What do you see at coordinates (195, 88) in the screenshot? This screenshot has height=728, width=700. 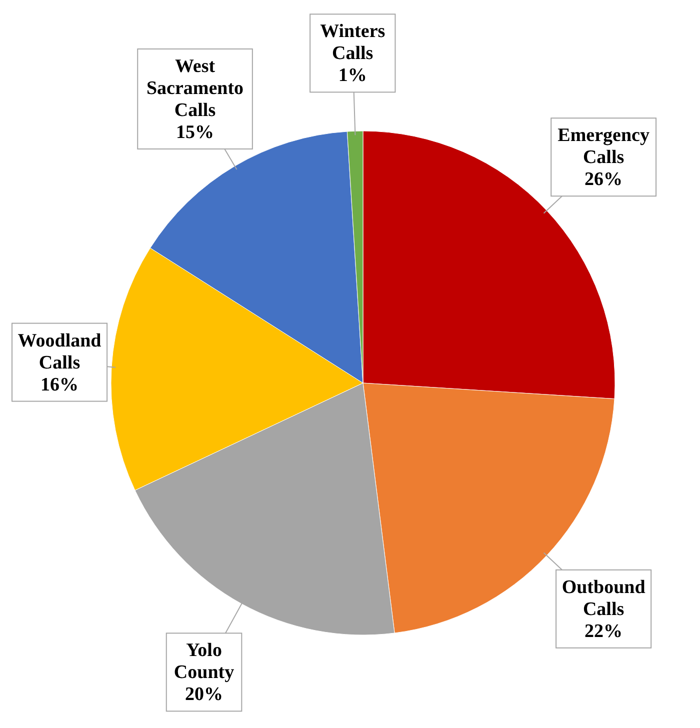 I see `slice-label: West Sacramento Calls` at bounding box center [195, 88].